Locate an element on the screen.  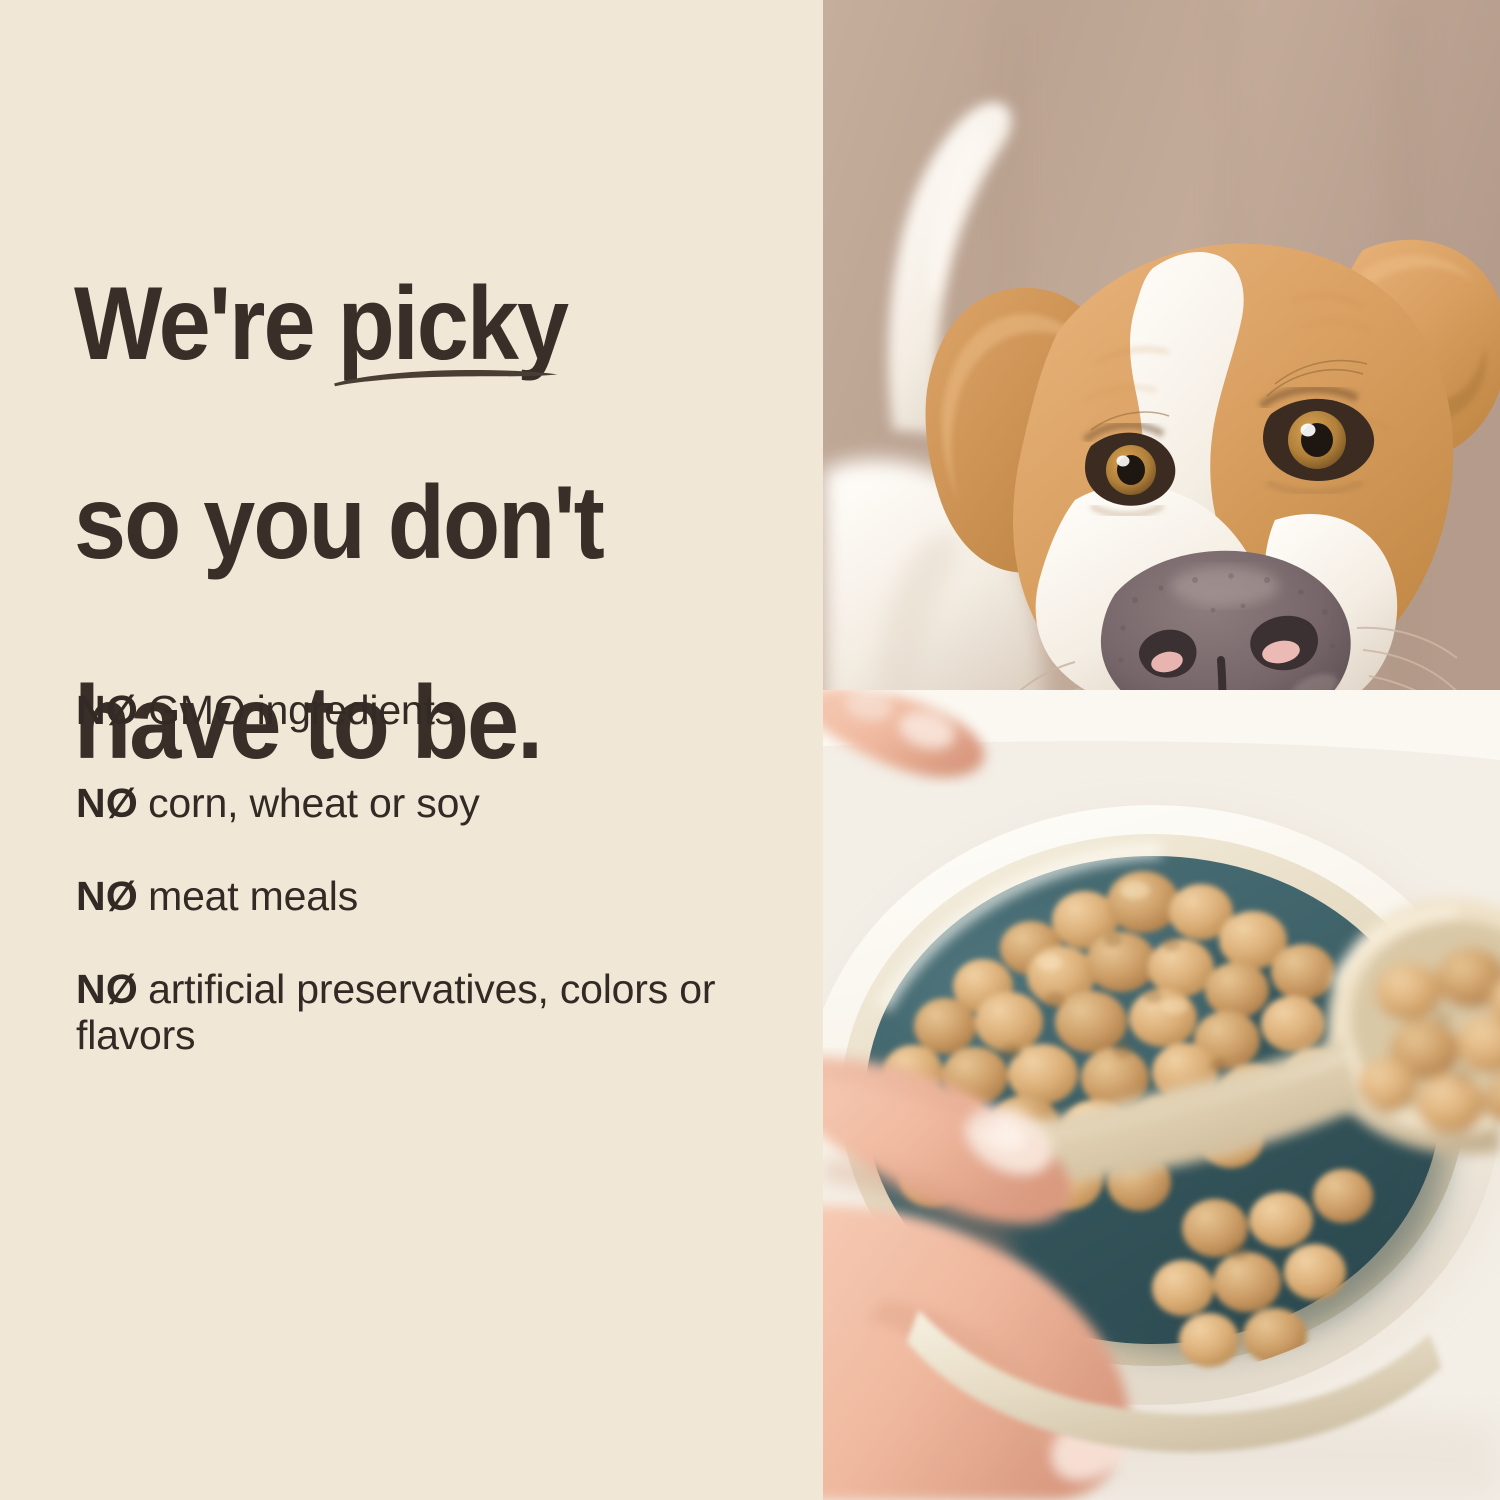
headline-line-3: have to be. is located at coordinates (308, 723).